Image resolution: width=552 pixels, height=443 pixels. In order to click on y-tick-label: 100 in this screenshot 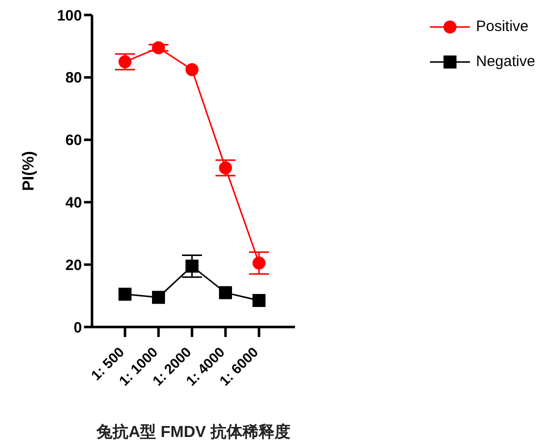, I will do `click(69, 15)`.